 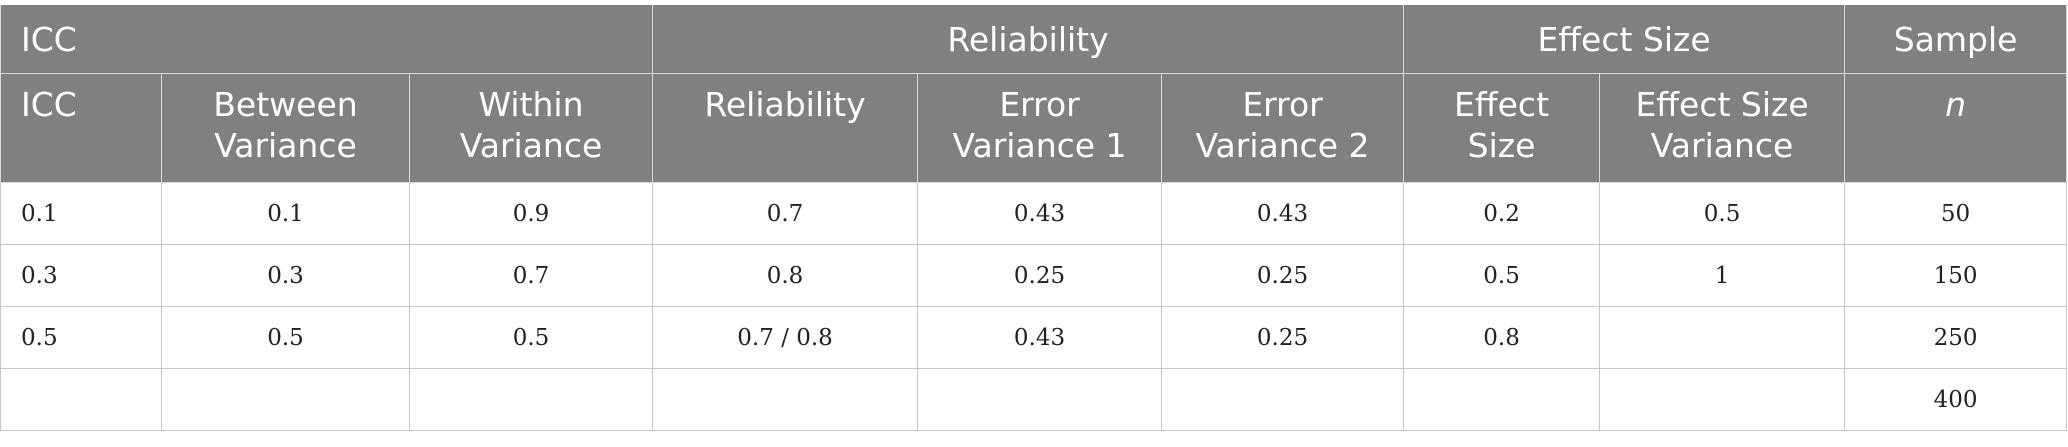 What do you see at coordinates (785, 104) in the screenshot?
I see `column-header-line: Reliability` at bounding box center [785, 104].